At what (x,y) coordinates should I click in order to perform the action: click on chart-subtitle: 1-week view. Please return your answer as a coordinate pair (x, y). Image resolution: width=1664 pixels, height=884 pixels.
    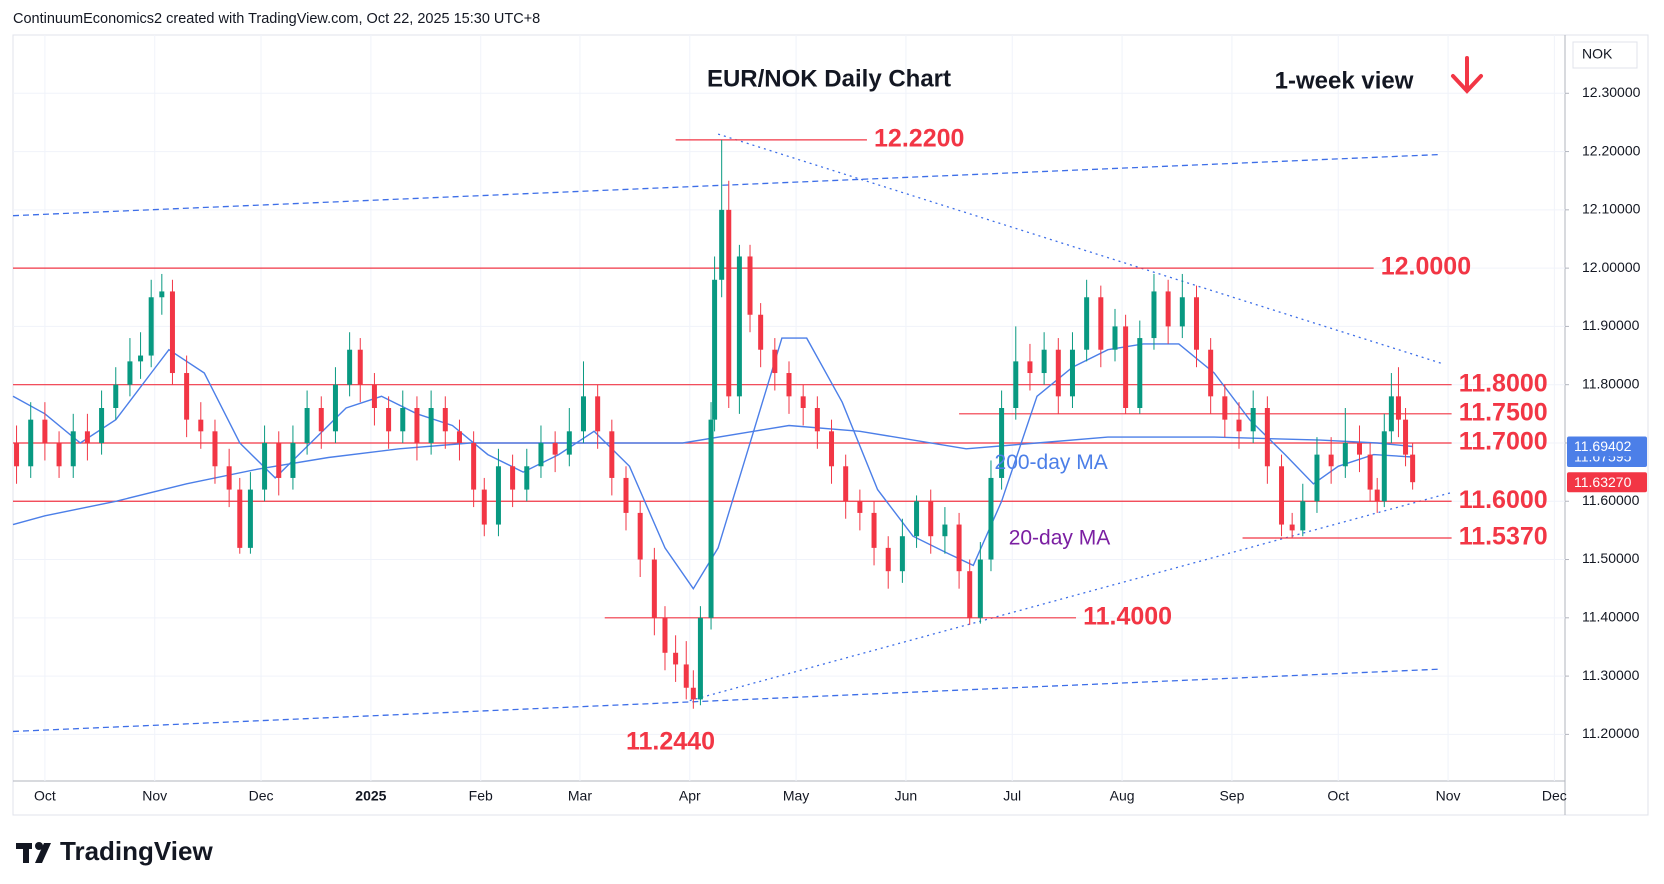
    Looking at the image, I should click on (1344, 80).